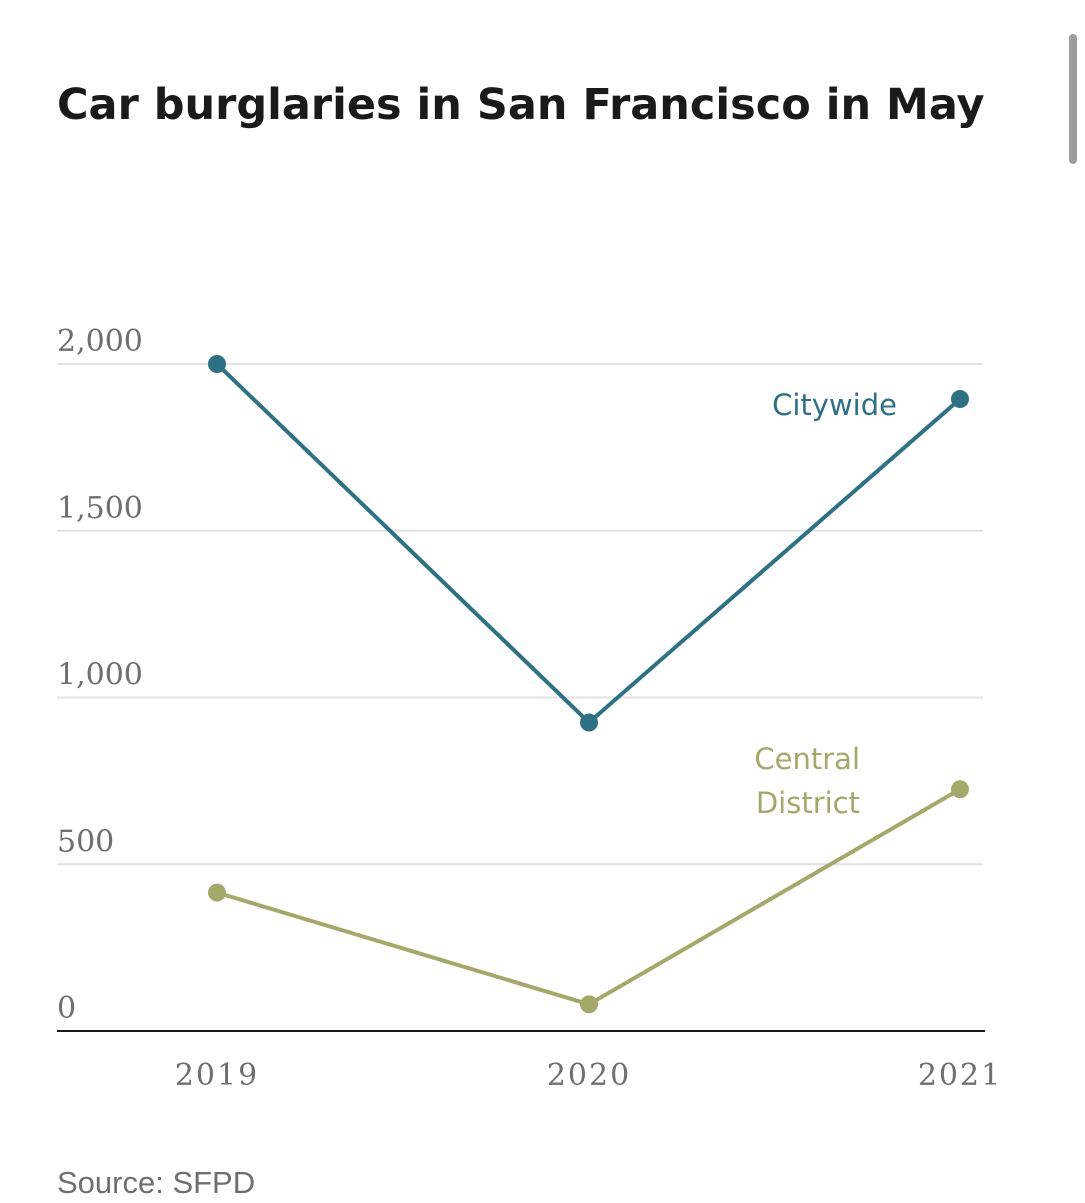 This screenshot has height=1203, width=1085. Describe the element at coordinates (100, 508) in the screenshot. I see `y-tick-label: 1,500` at that location.